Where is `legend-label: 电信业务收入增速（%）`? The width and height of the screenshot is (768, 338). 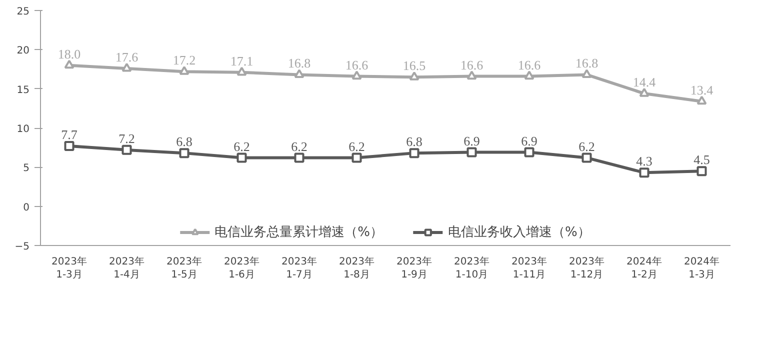
legend-label: 电信业务收入增速（%） is located at coordinates (519, 232).